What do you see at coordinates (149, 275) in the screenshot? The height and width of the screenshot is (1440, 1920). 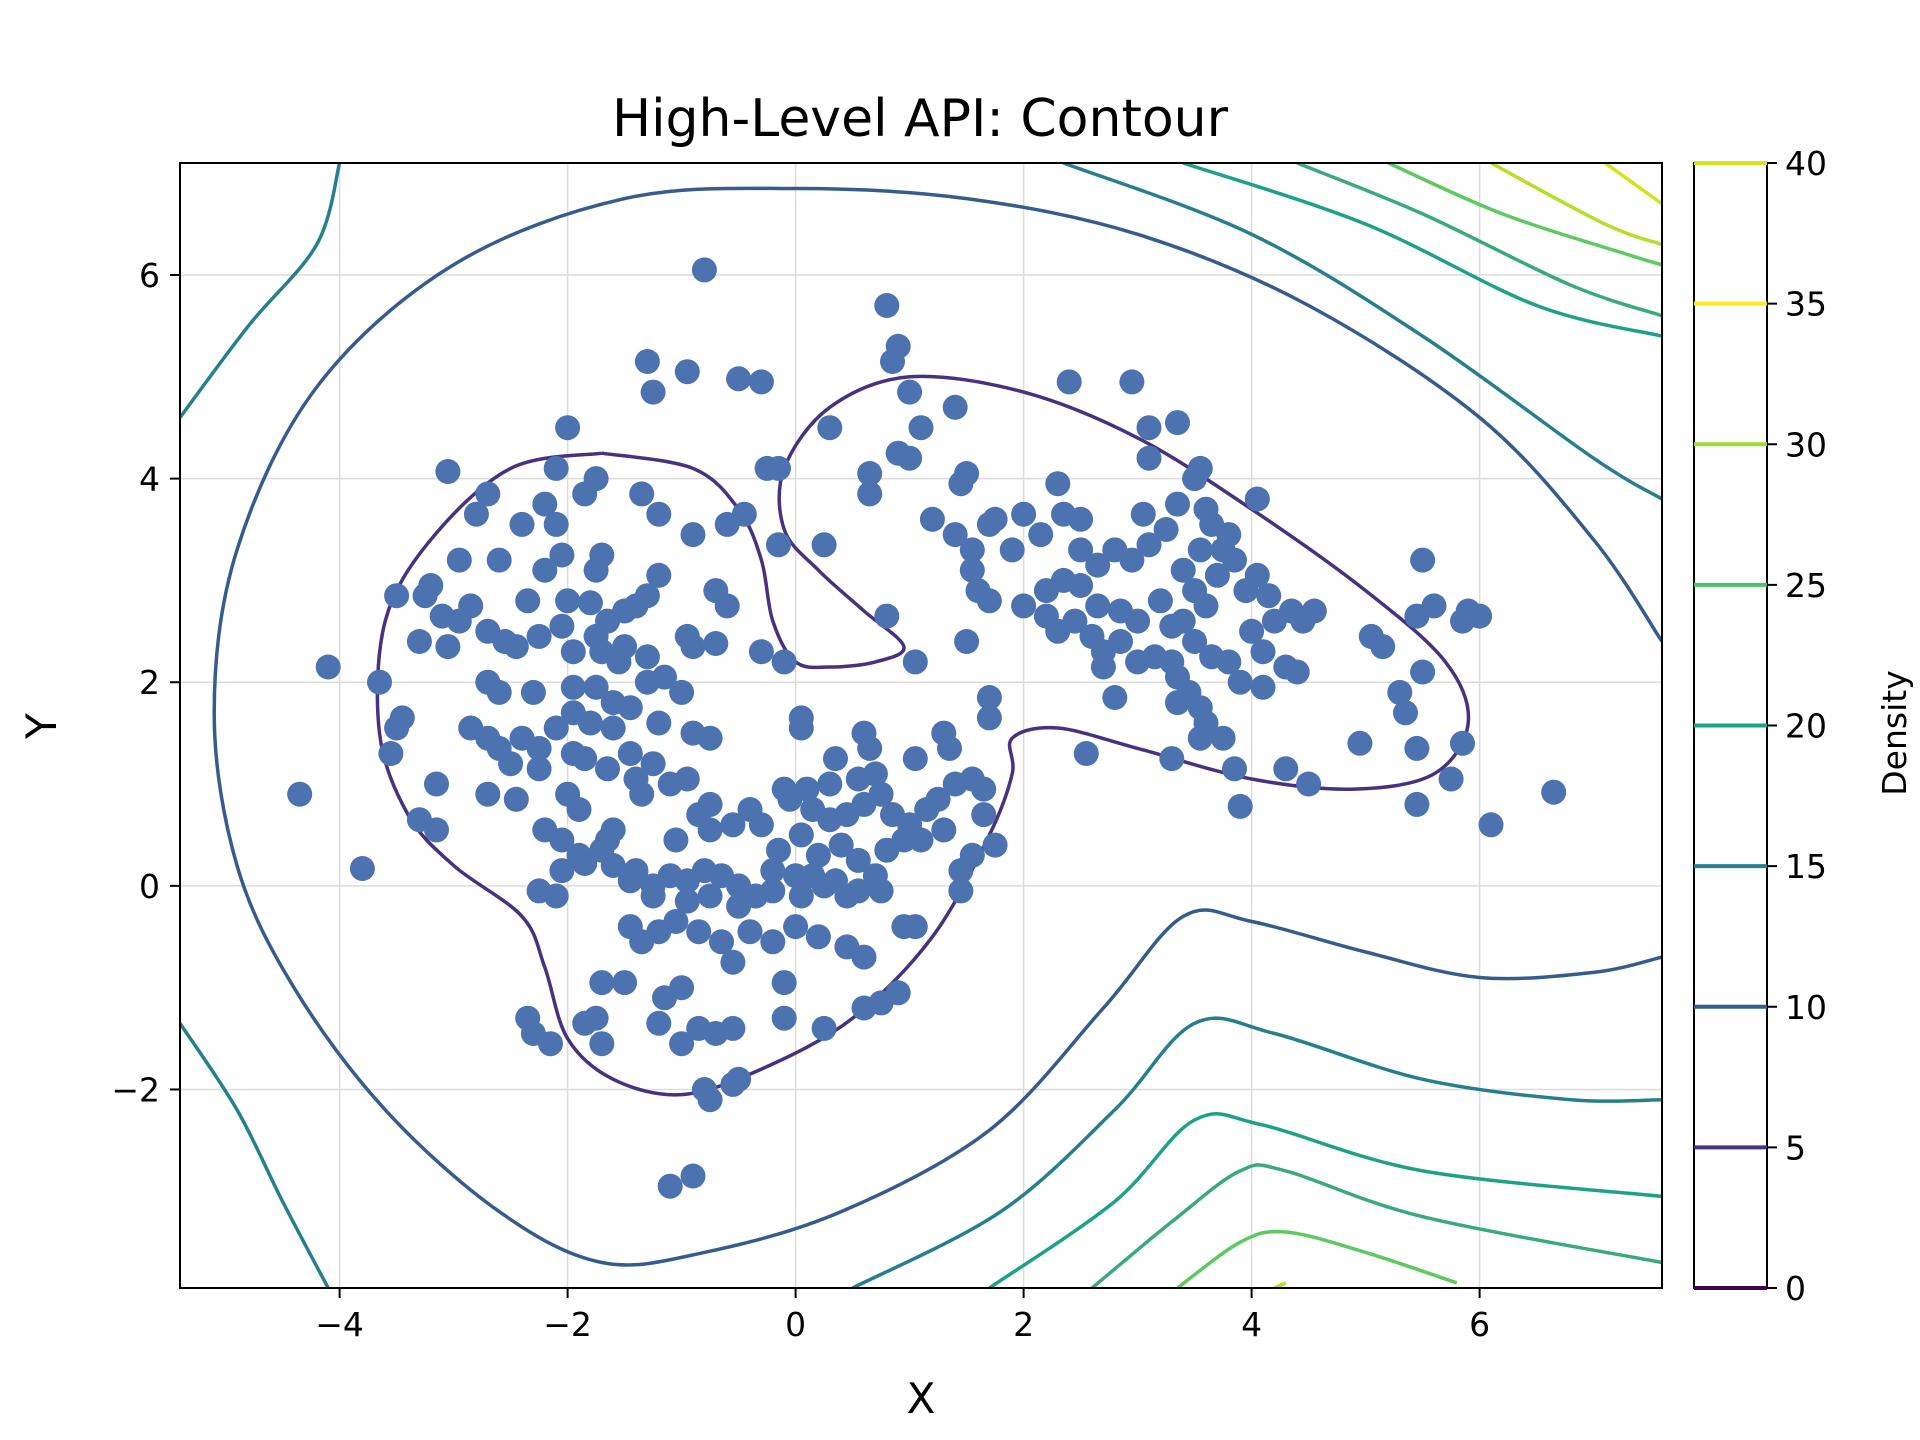 I see `y-tick-label: 6` at bounding box center [149, 275].